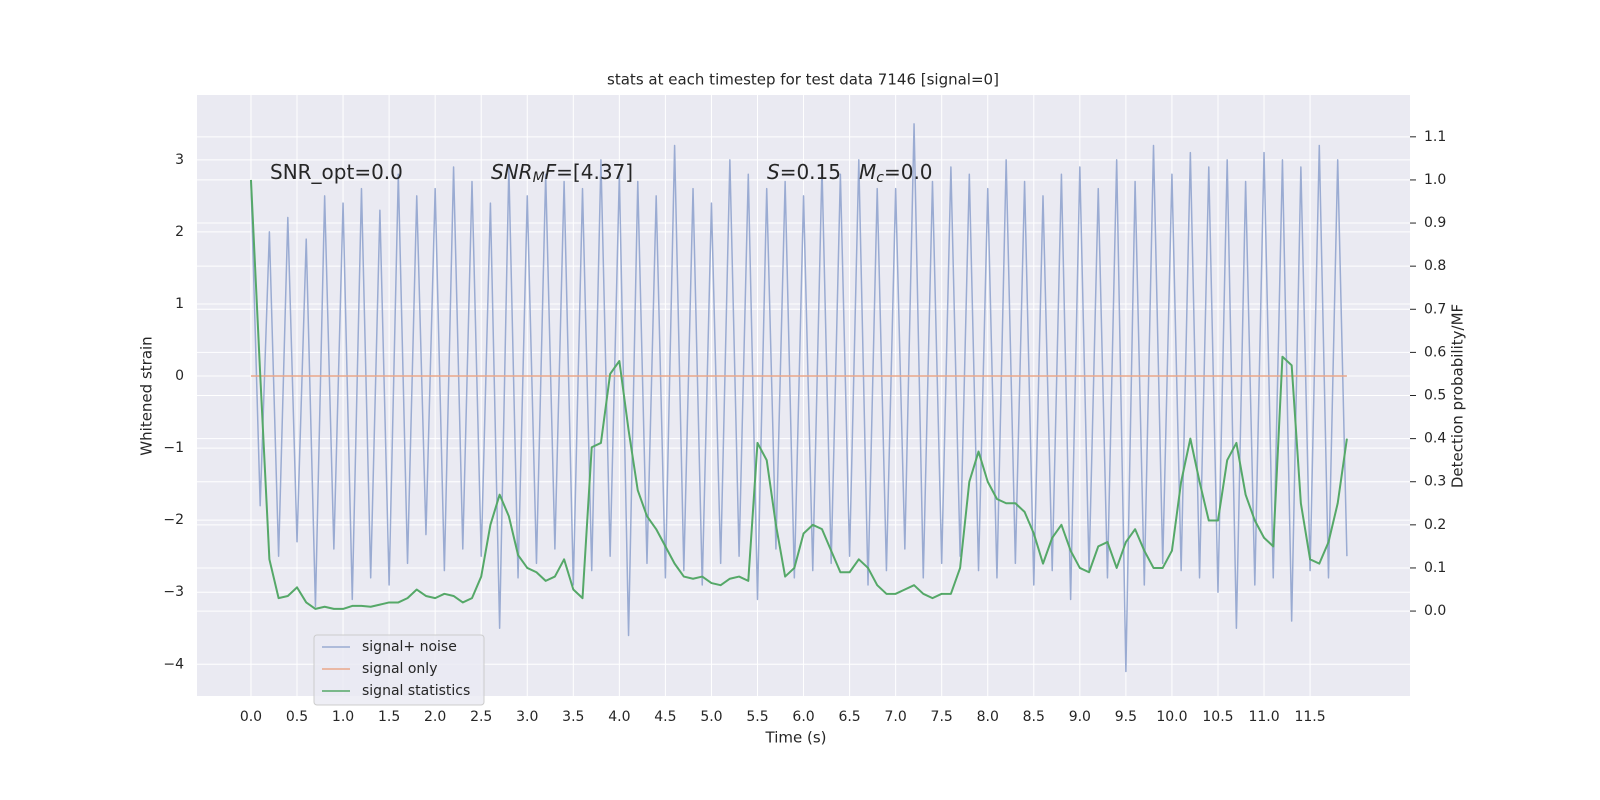 Image resolution: width=1600 pixels, height=800 pixels. Describe the element at coordinates (1435, 482) in the screenshot. I see `y2-tick-label: 0.3` at that location.